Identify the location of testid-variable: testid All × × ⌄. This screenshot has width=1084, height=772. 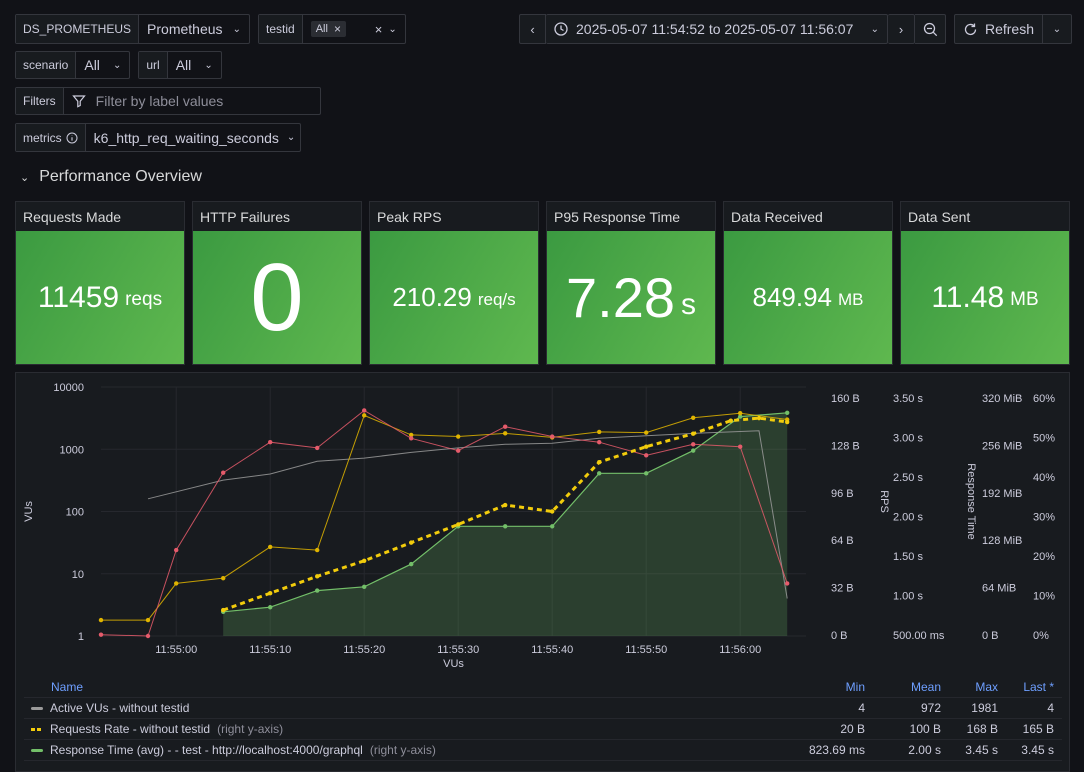
(332, 29).